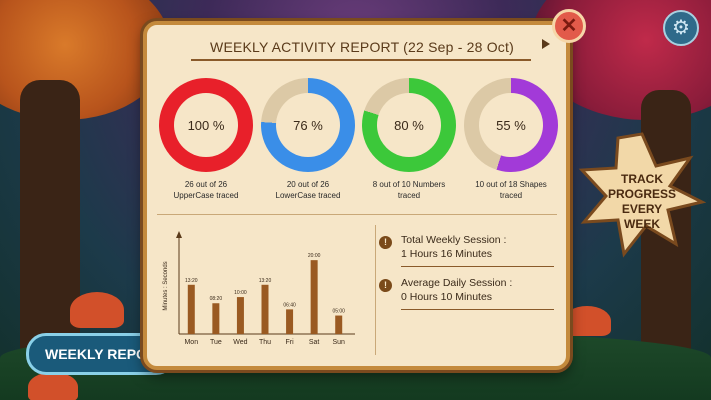 This screenshot has height=400, width=711. I want to click on lowercase-progress-ring: 76 %, so click(308, 125).